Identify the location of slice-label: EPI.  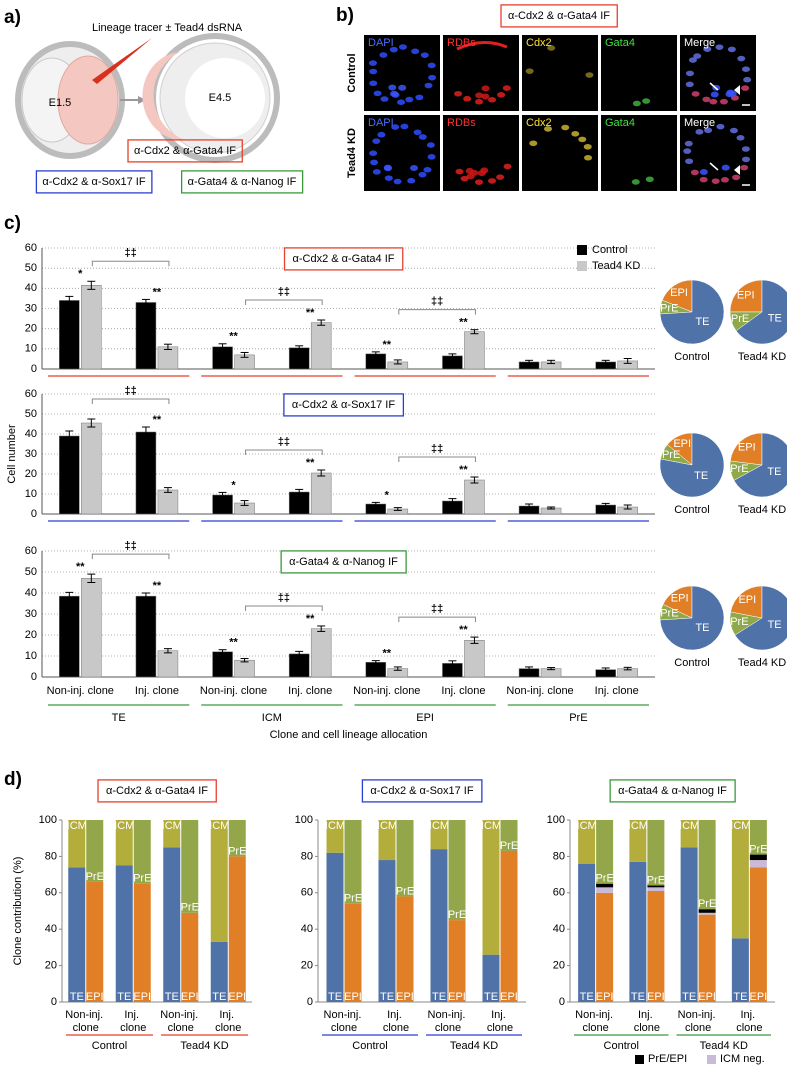
(682, 444).